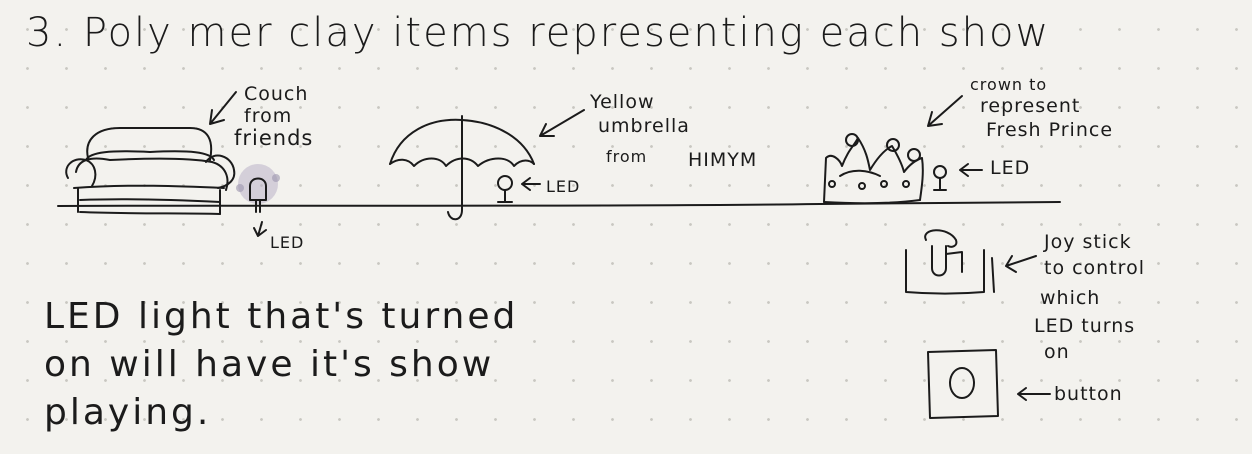 Image resolution: width=1252 pixels, height=454 pixels. What do you see at coordinates (462, 167) in the screenshot?
I see `umbrella-drawing` at bounding box center [462, 167].